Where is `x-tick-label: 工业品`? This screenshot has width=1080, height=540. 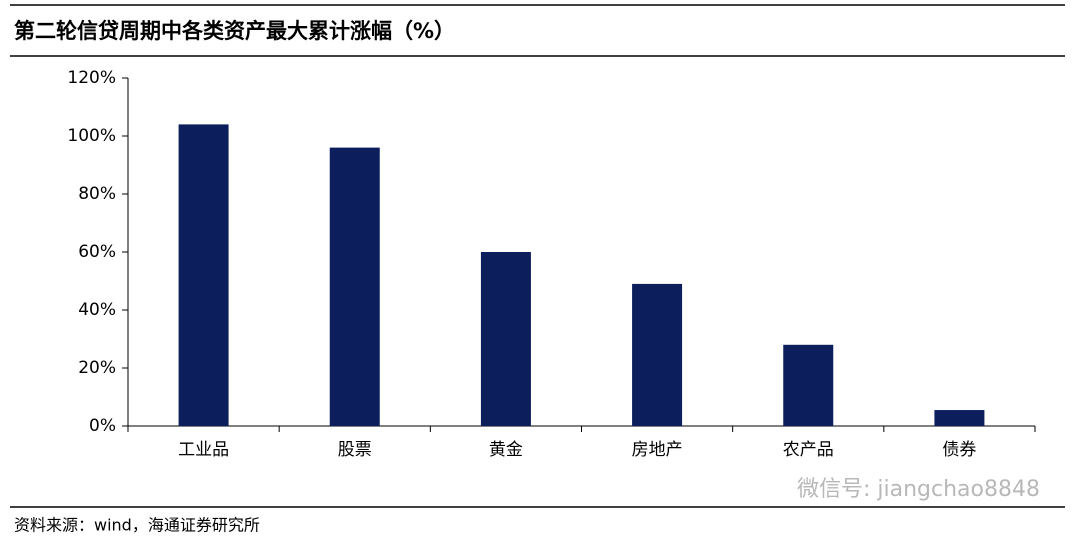
x-tick-label: 工业品 is located at coordinates (203, 450).